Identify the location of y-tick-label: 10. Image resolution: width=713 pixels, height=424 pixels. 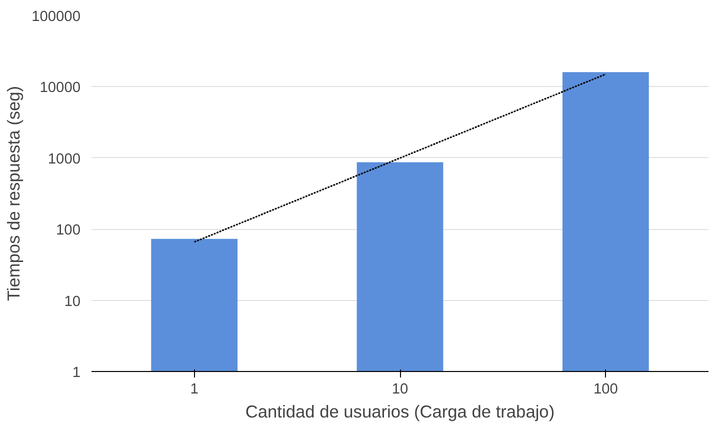
(72, 302).